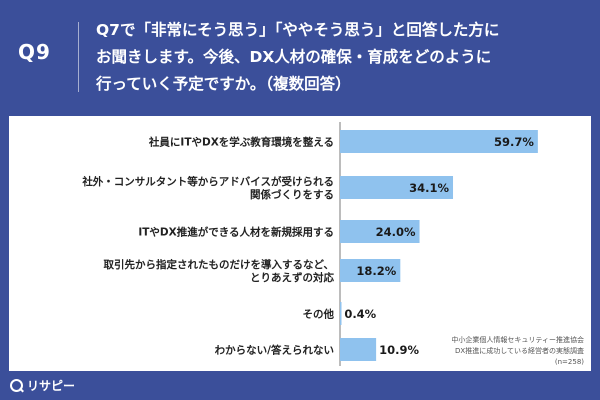 The width and height of the screenshot is (600, 400). What do you see at coordinates (241, 142) in the screenshot?
I see `category-label: 社員にITやDXを学ぶ教育環境を整える` at bounding box center [241, 142].